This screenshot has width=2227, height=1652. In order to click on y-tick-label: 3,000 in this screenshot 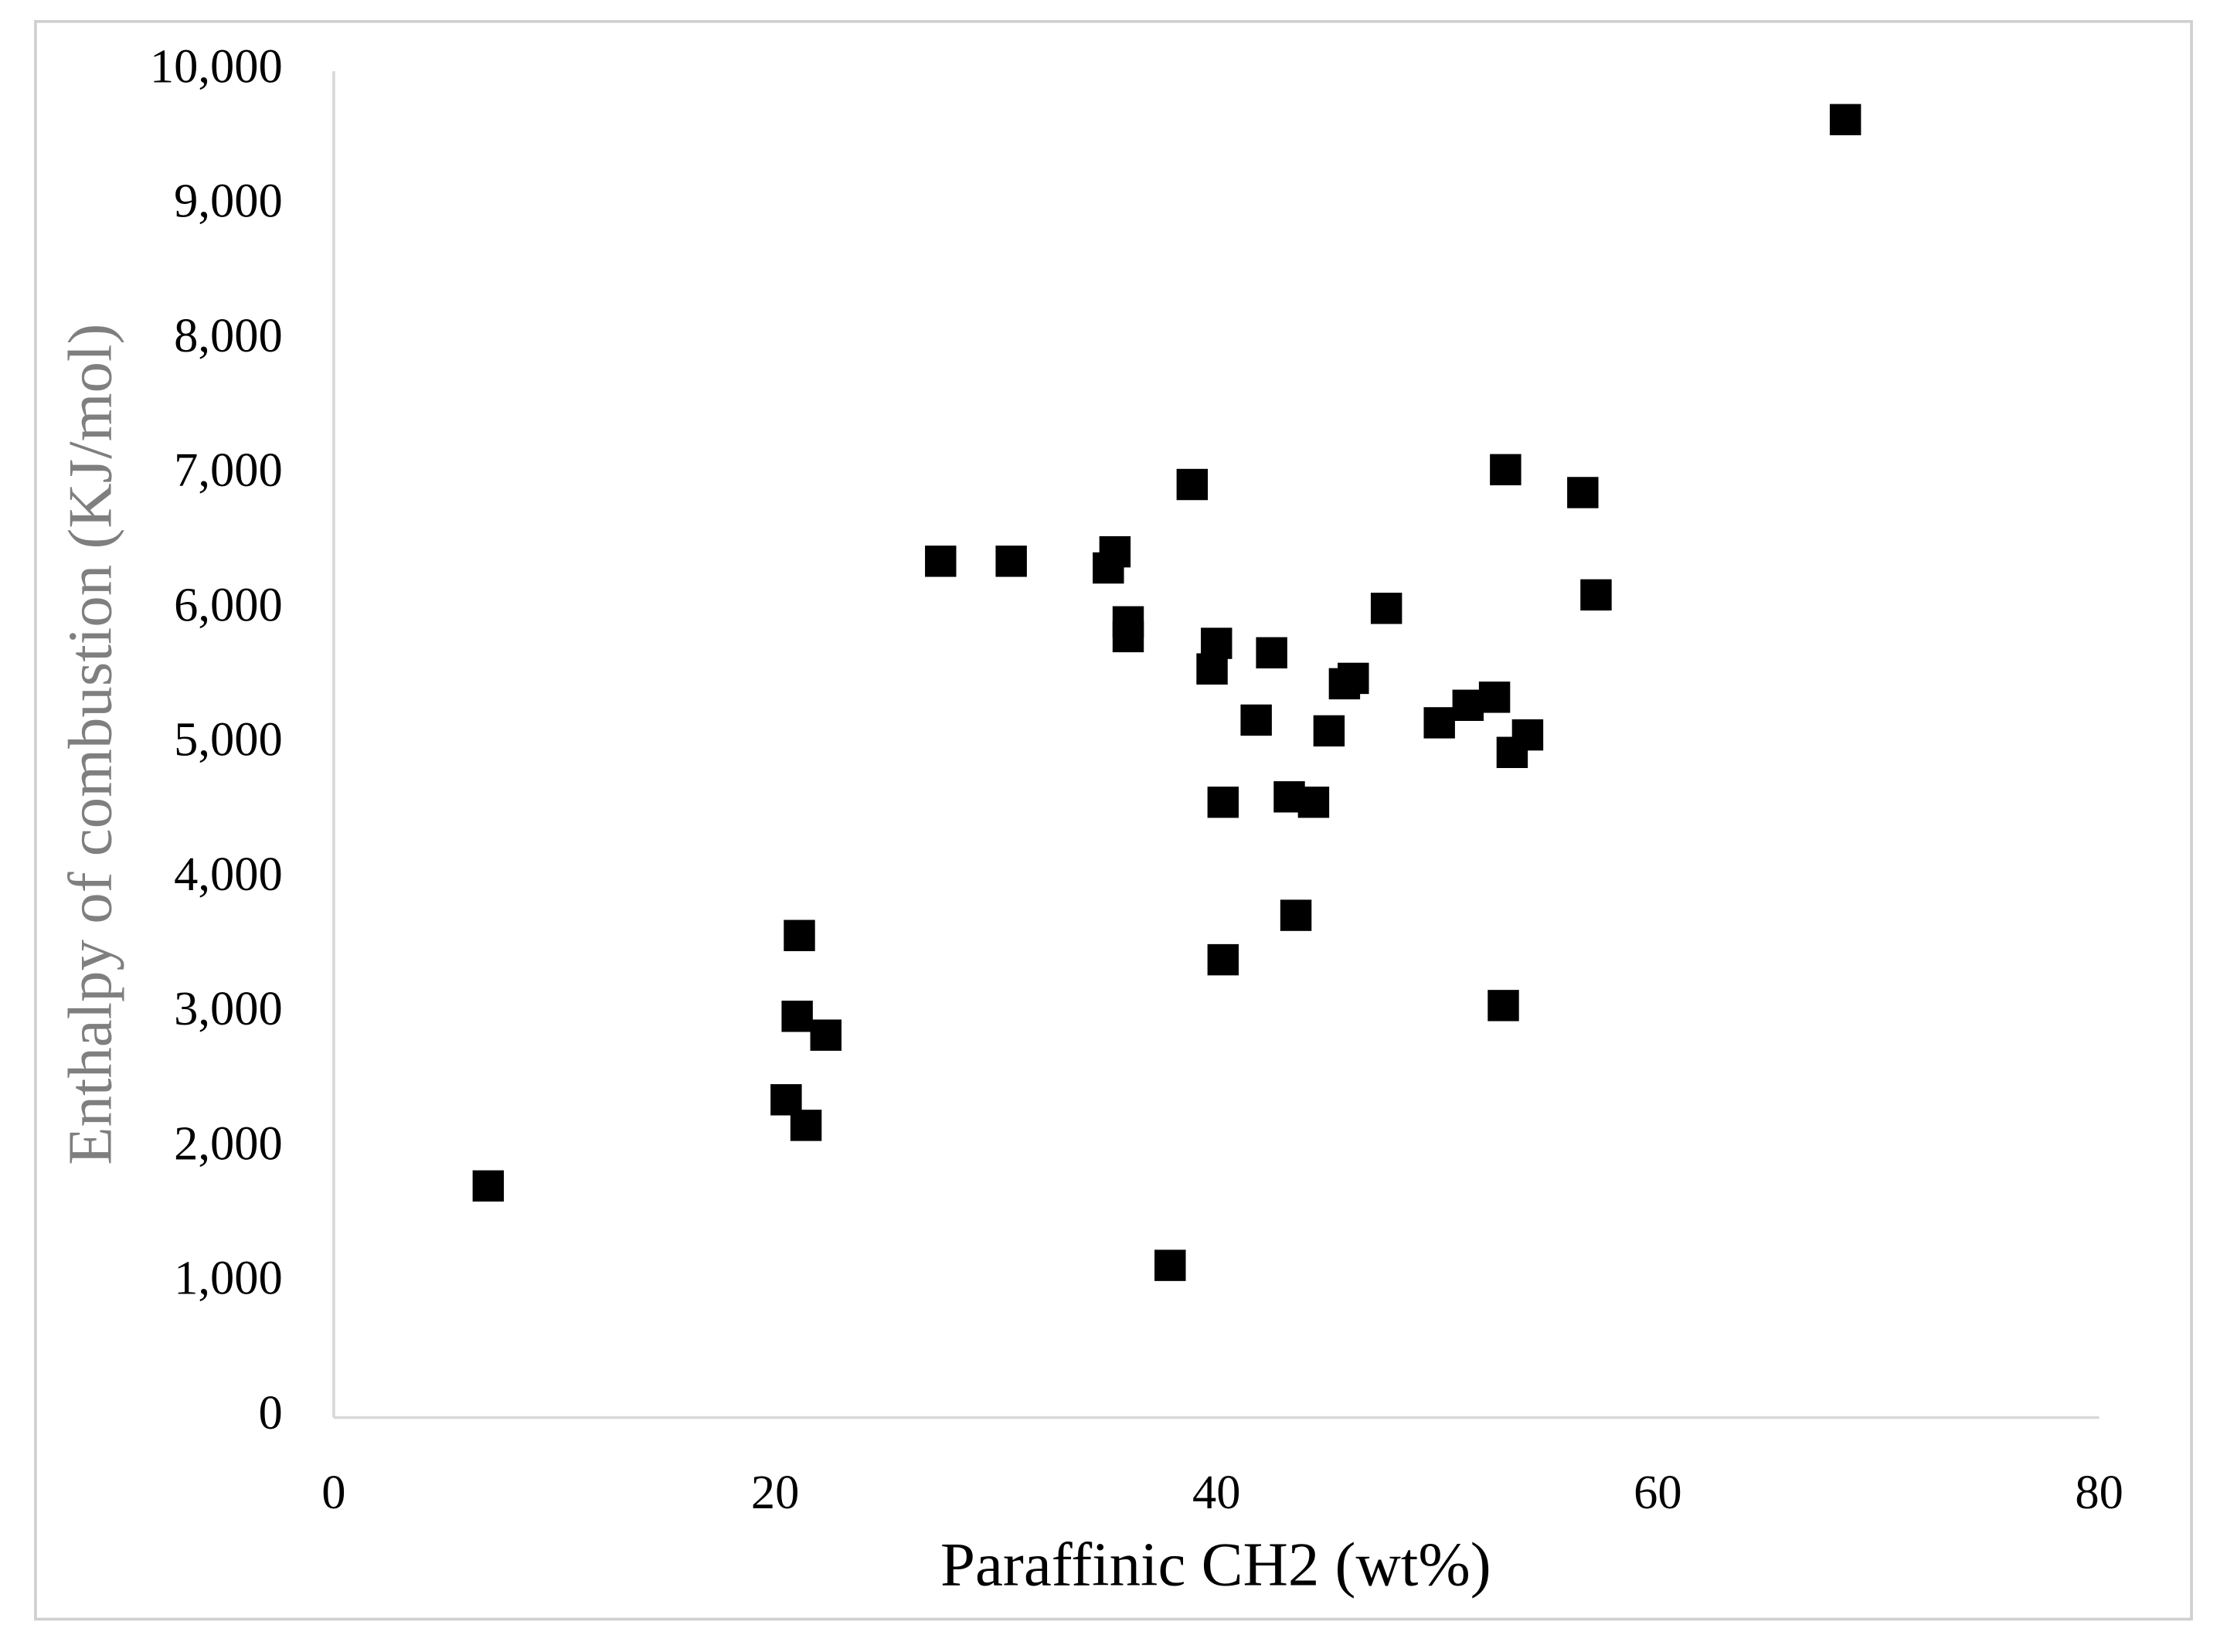, I will do `click(229, 1008)`.